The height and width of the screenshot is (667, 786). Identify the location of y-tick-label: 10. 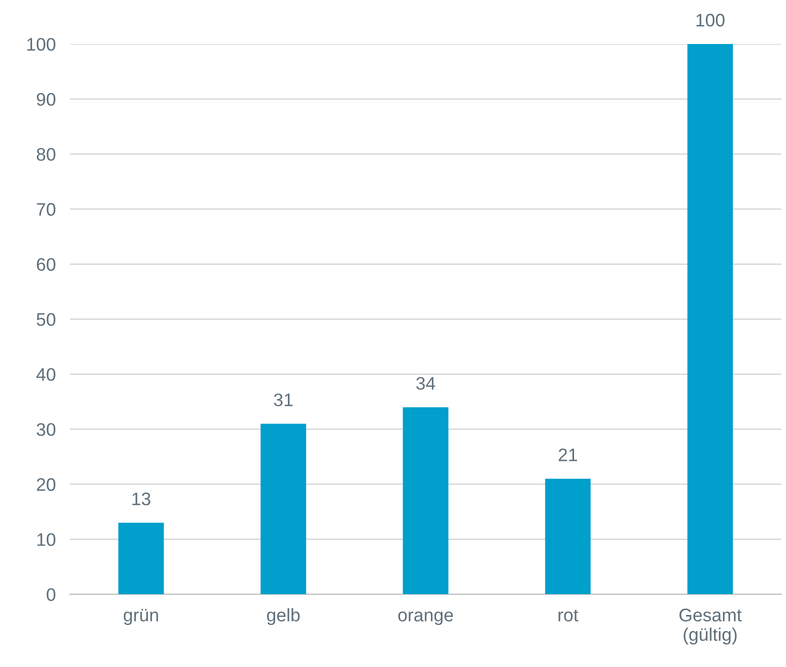
(46, 539).